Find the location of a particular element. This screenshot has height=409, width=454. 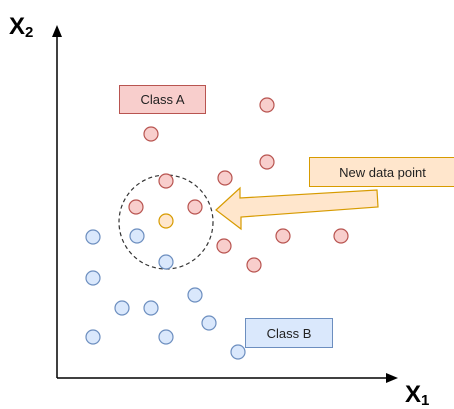

new-data-point-label: New data point is located at coordinates (381, 172).